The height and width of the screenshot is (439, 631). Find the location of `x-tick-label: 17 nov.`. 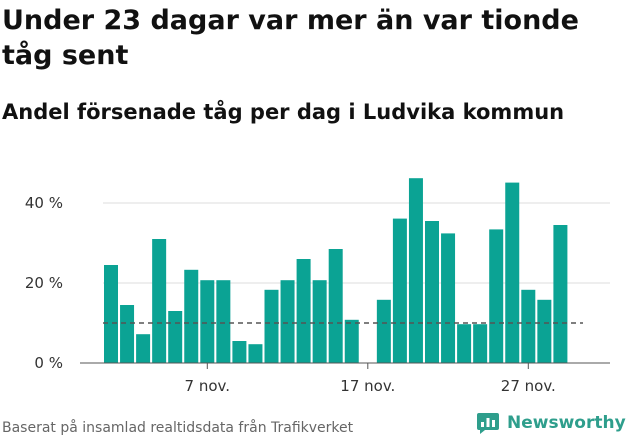

x-tick-label: 17 nov. is located at coordinates (367, 386).